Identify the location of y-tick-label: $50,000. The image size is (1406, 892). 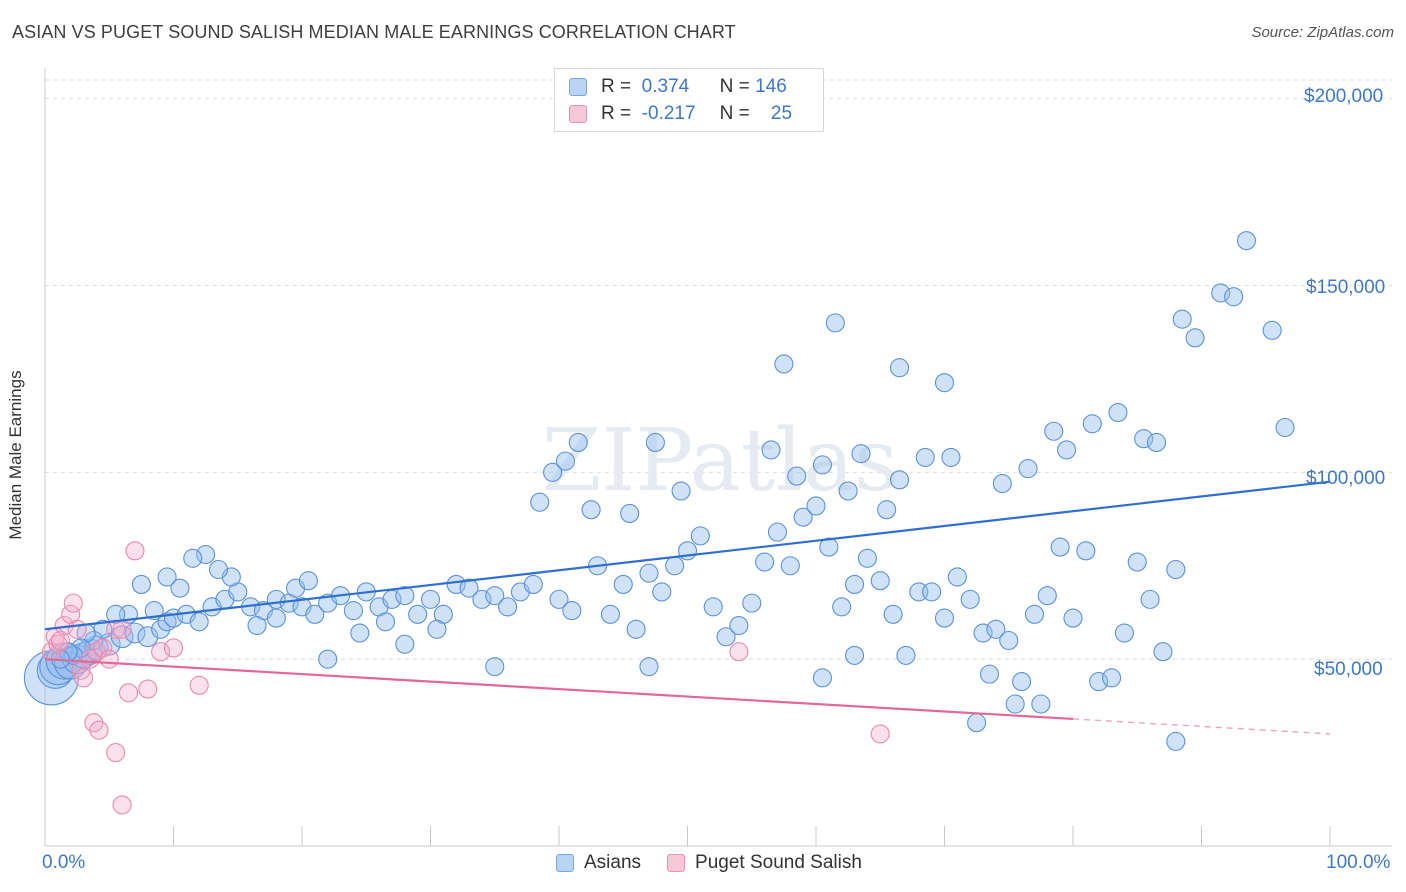
(1348, 669).